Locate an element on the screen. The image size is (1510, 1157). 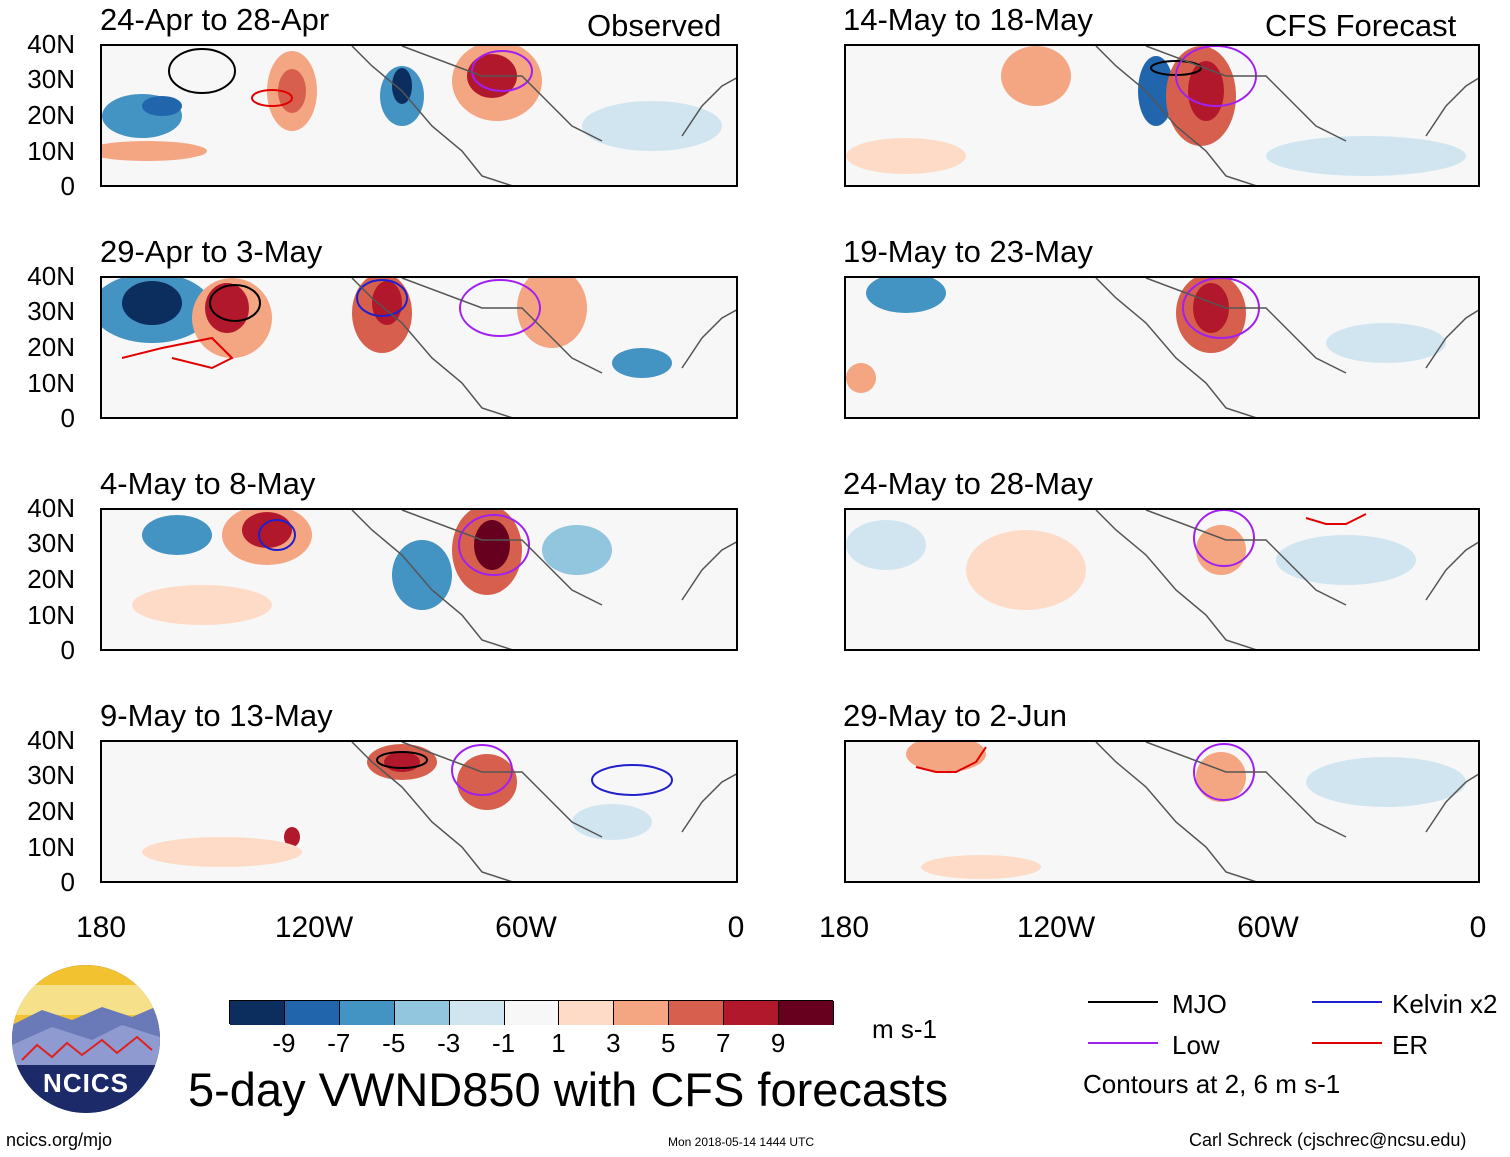
colorbar-tick-label: 1 is located at coordinates (558, 1043).